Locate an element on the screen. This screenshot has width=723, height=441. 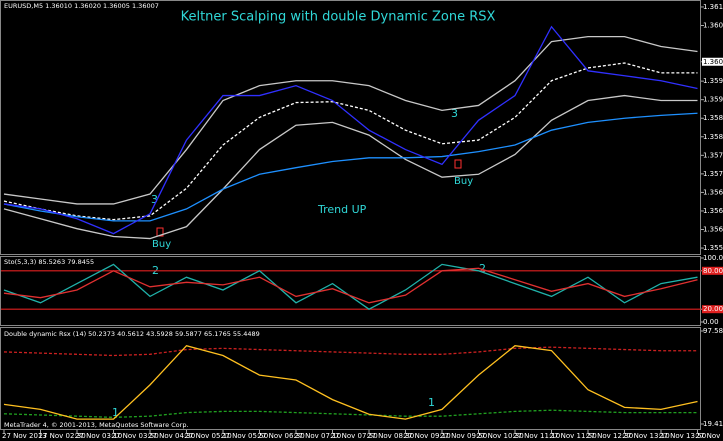
x-tick-label: 27 Nov 2013 is located at coordinates (24, 436).